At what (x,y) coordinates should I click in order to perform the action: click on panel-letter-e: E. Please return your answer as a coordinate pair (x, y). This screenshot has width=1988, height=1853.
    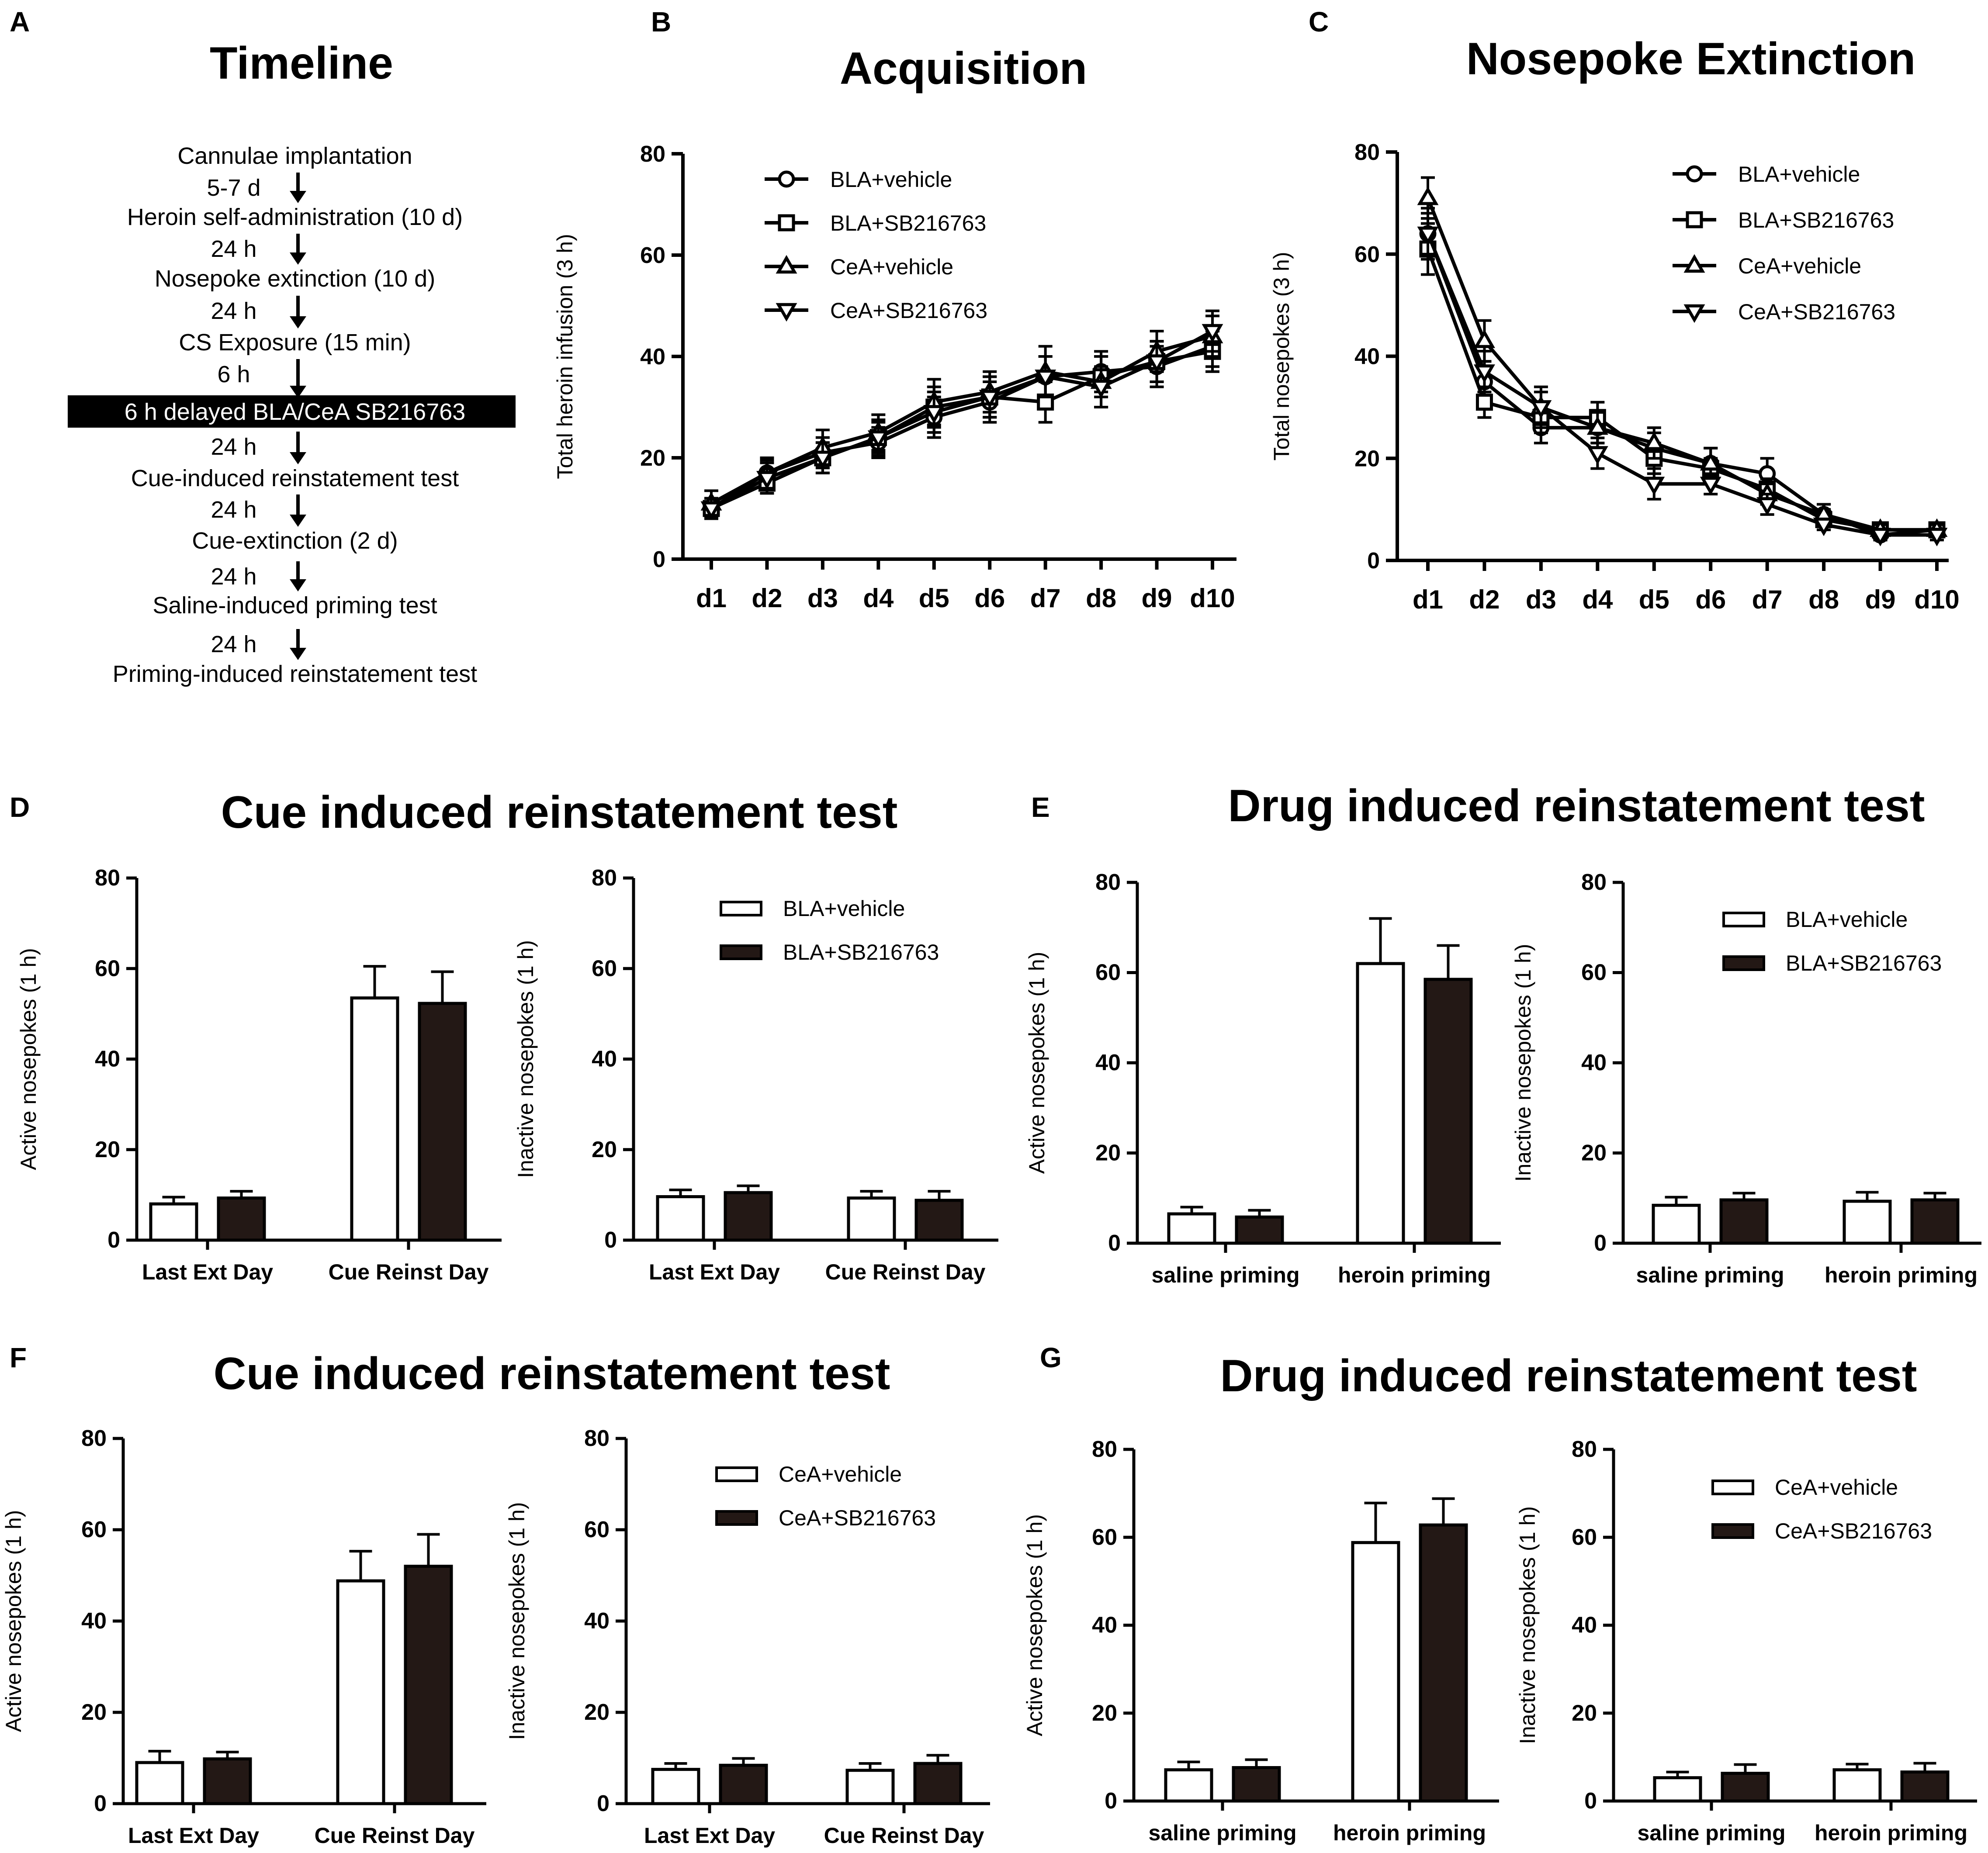
    Looking at the image, I should click on (1040, 807).